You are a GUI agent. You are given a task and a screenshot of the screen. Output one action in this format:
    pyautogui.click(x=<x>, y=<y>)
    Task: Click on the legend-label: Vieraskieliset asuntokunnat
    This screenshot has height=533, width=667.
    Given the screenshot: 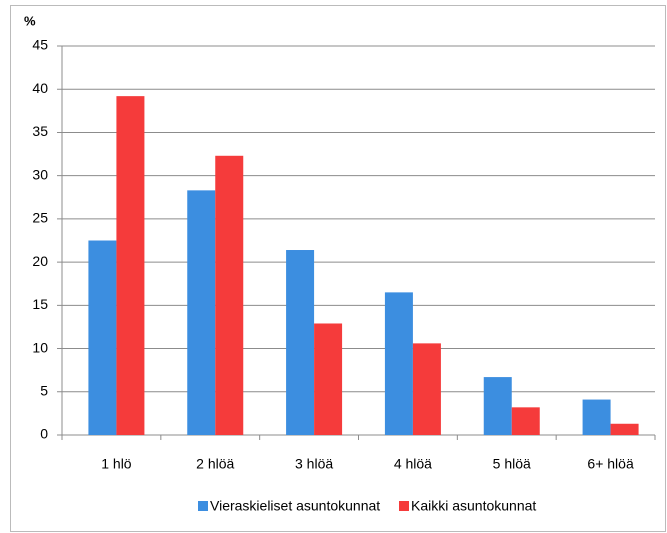 What is the action you would take?
    pyautogui.click(x=295, y=506)
    